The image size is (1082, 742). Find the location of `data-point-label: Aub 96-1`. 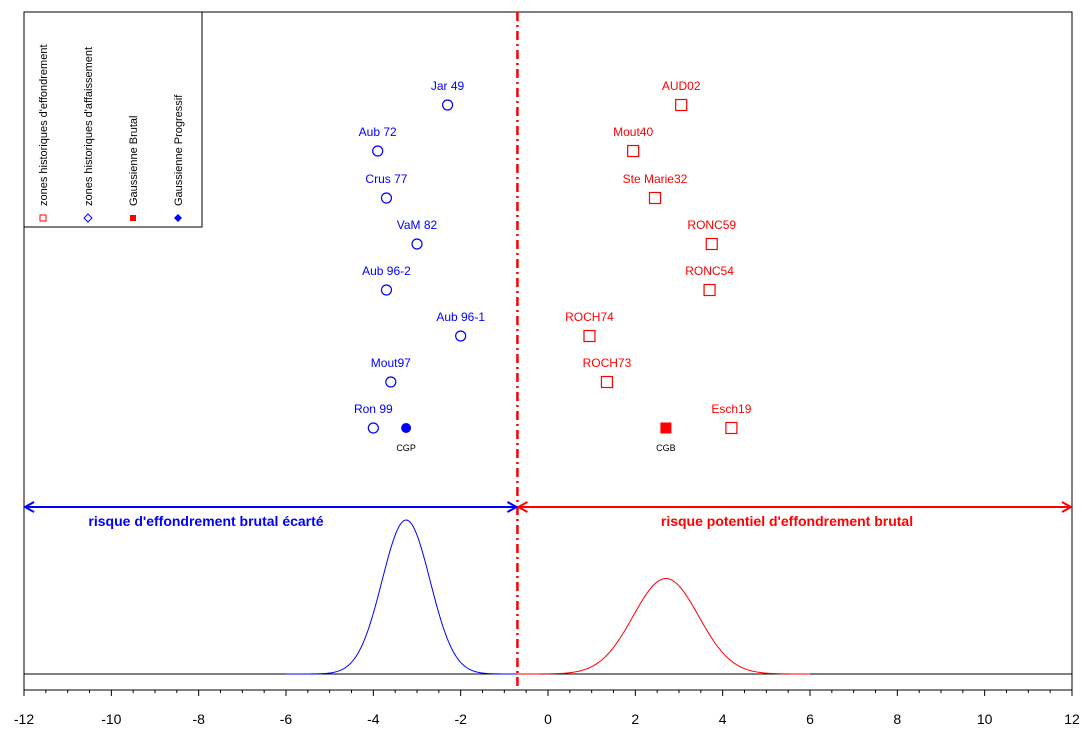

data-point-label: Aub 96-1 is located at coordinates (460, 317).